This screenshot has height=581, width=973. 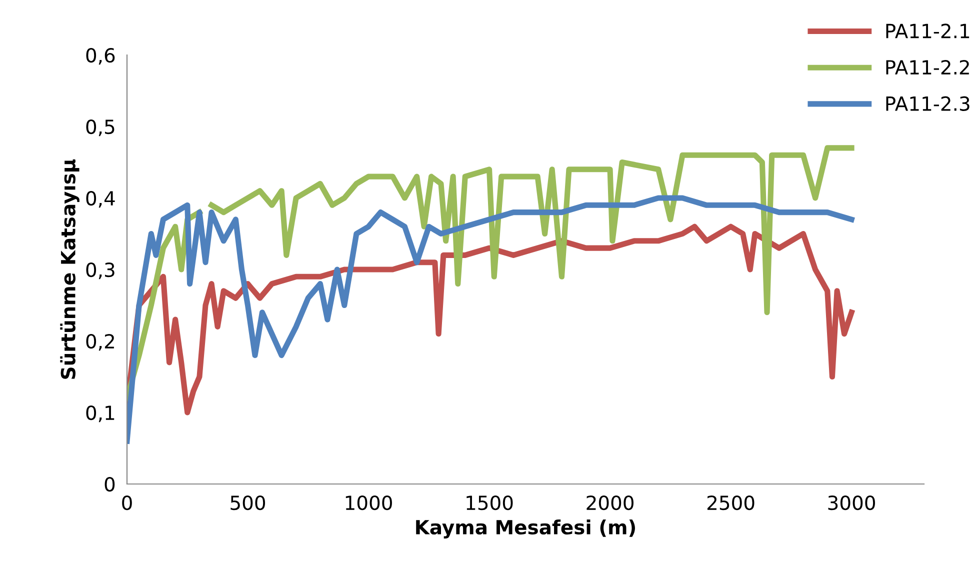 I want to click on y-tick-label: 0,3, so click(x=100, y=271).